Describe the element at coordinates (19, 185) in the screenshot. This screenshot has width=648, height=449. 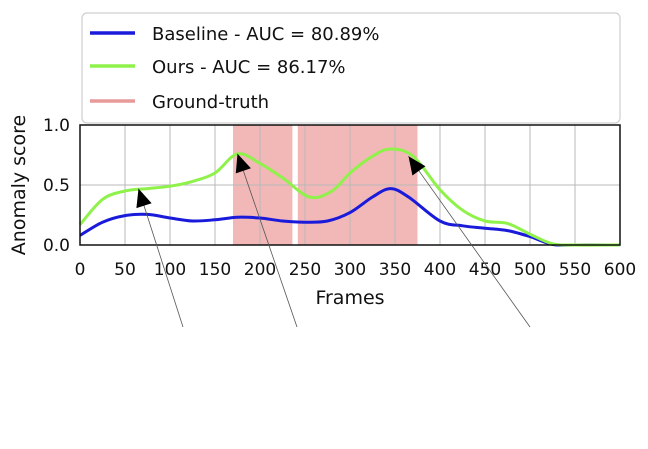
I see `y-axis-label: Anomaly score` at that location.